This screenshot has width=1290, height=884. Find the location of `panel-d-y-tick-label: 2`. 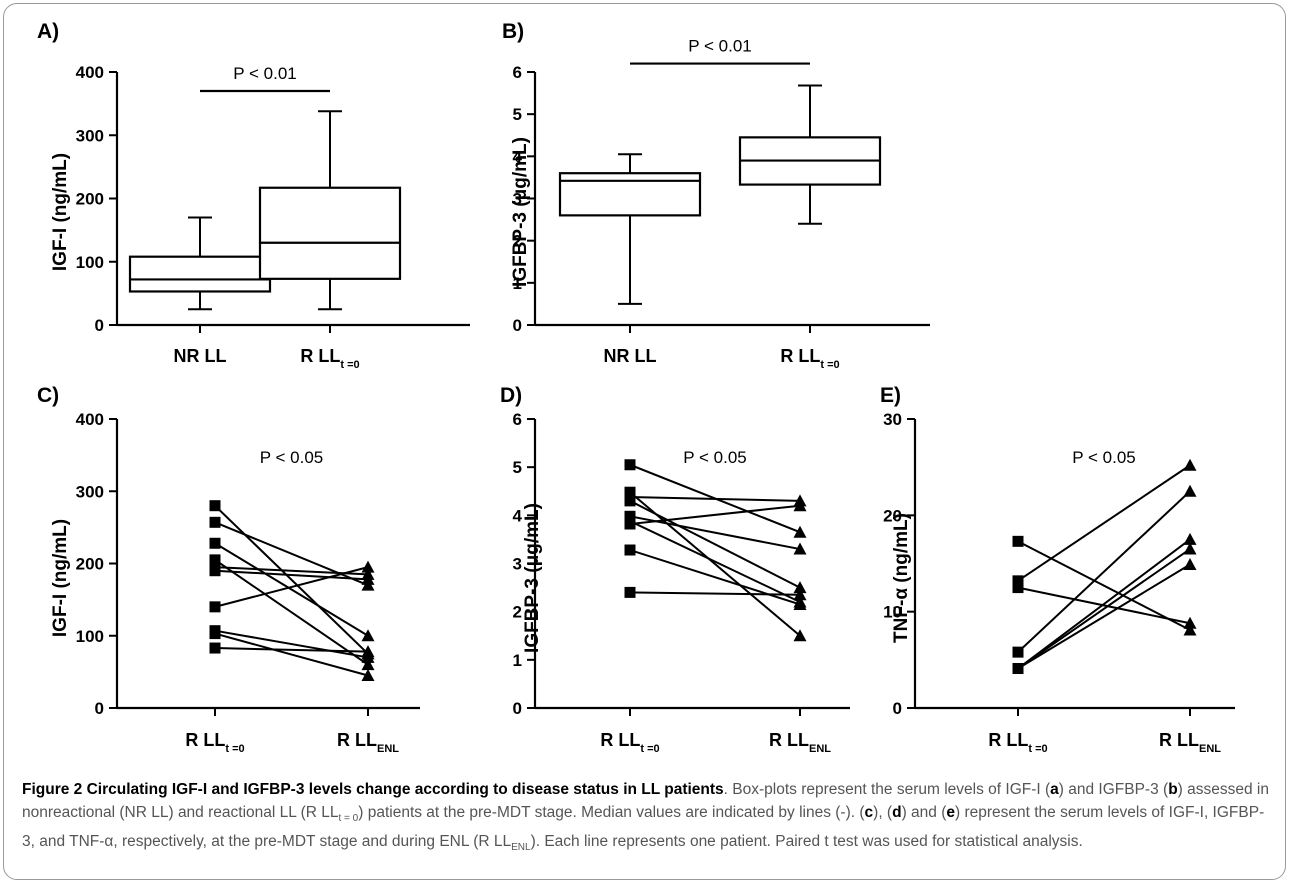

panel-d-y-tick-label: 2 is located at coordinates (517, 612).